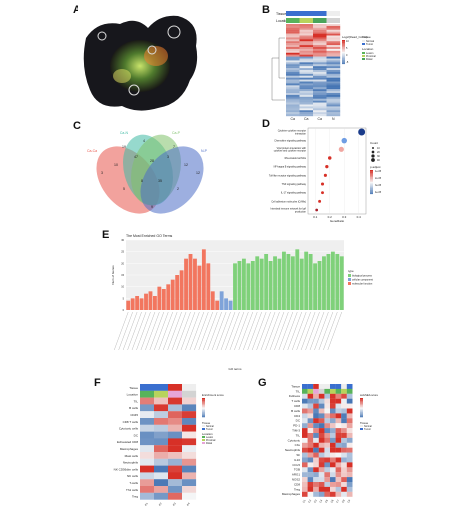 Image resolution: width=474 pixels, height=513 pixels. What do you see at coordinates (122, 252) in the screenshot?
I see `panel-e-ytick: 25` at bounding box center [122, 252].